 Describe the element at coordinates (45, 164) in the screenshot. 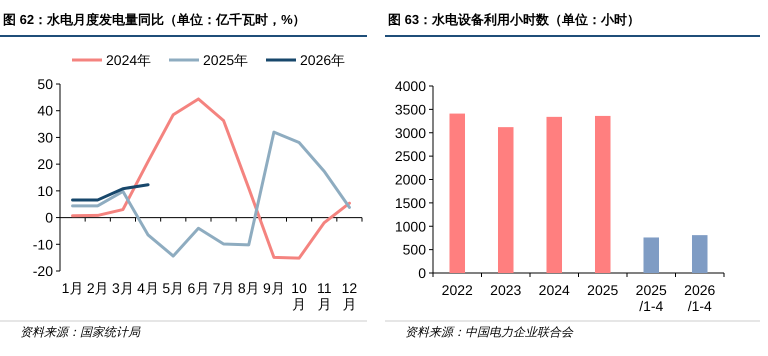

I see `y-tick-label: 20` at that location.